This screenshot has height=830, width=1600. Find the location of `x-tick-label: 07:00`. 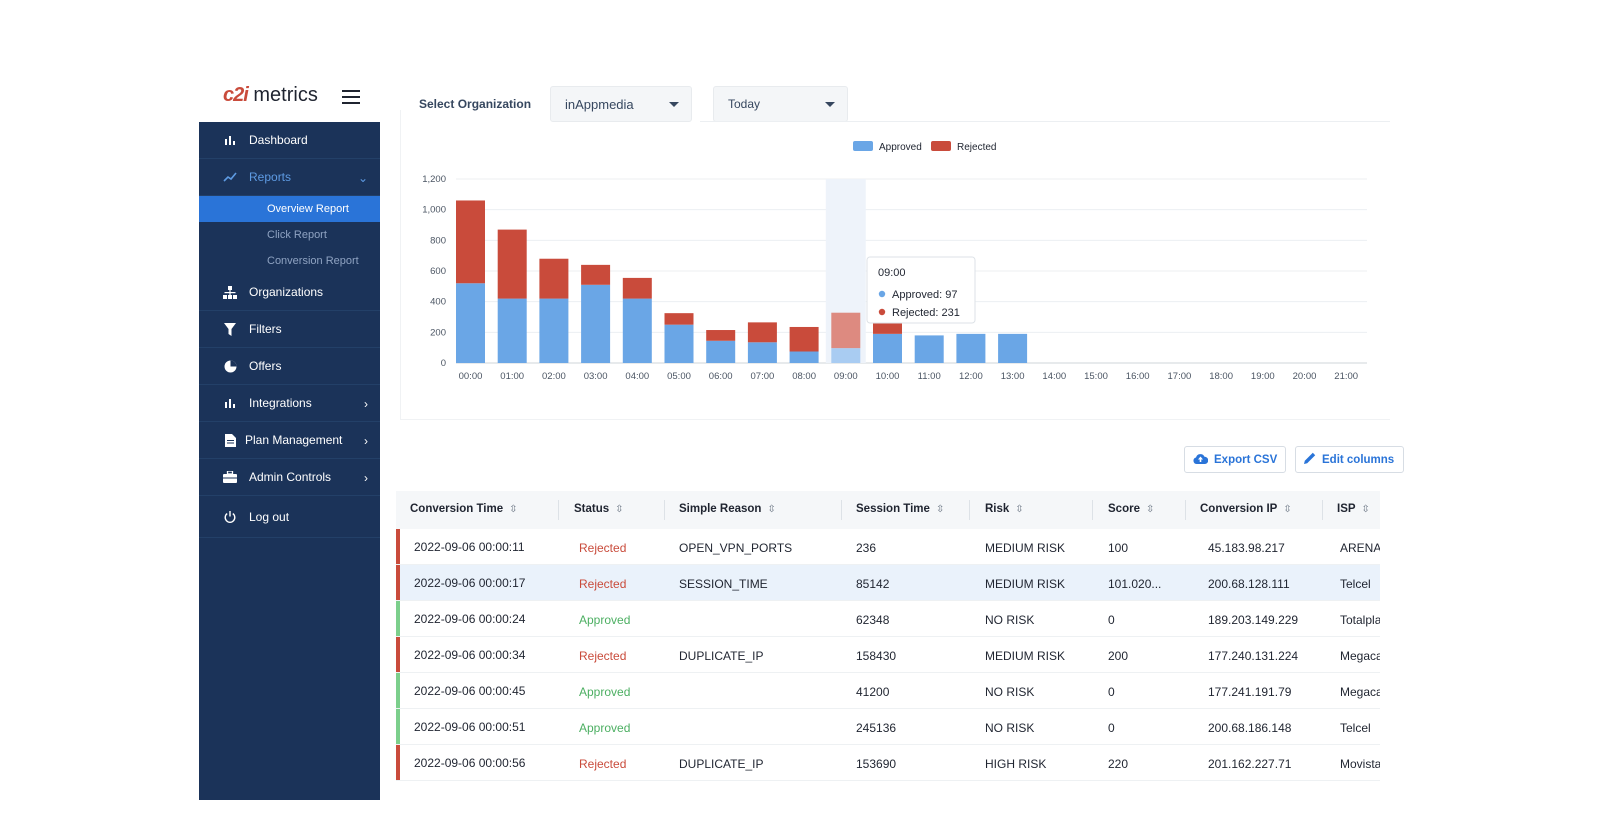

x-tick-label: 07:00 is located at coordinates (763, 376).